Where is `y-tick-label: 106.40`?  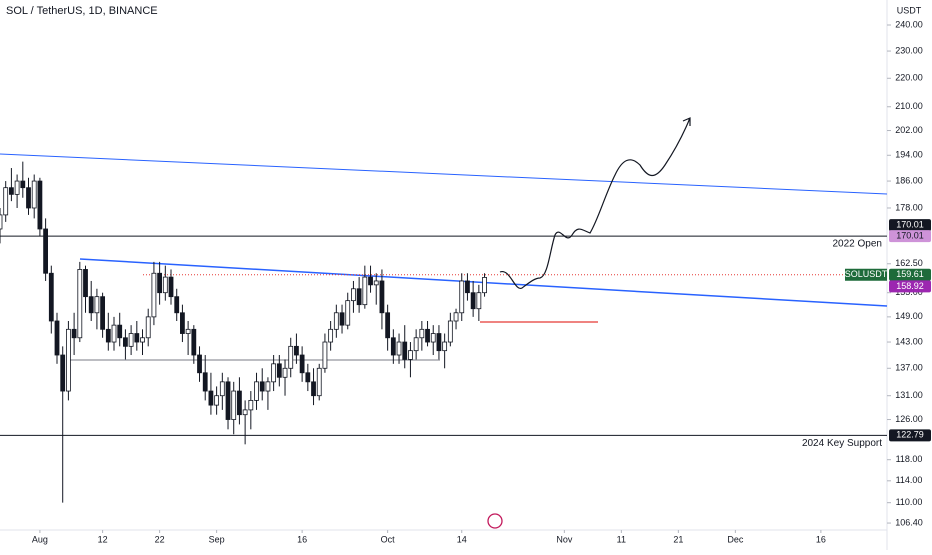
y-tick-label: 106.40 is located at coordinates (909, 522).